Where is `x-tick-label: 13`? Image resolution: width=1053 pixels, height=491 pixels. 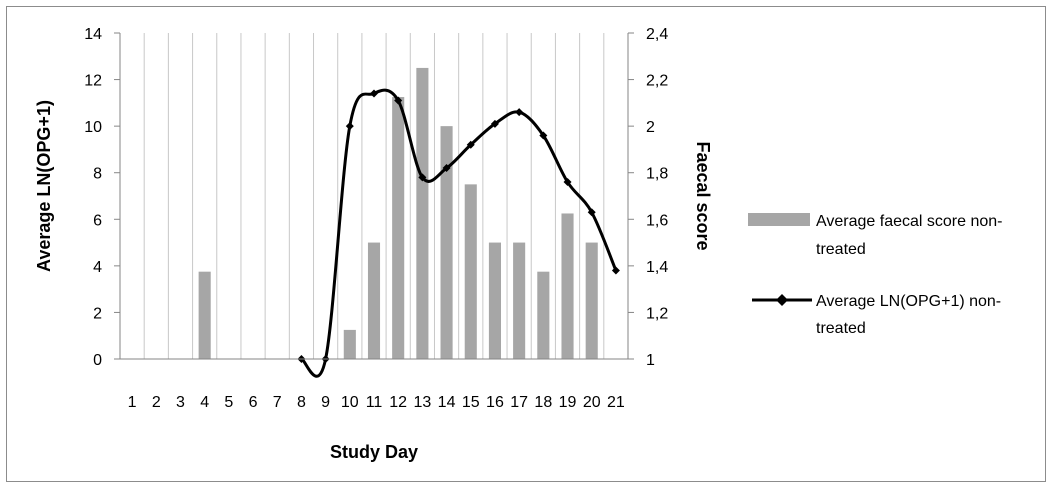
x-tick-label: 13 is located at coordinates (422, 402).